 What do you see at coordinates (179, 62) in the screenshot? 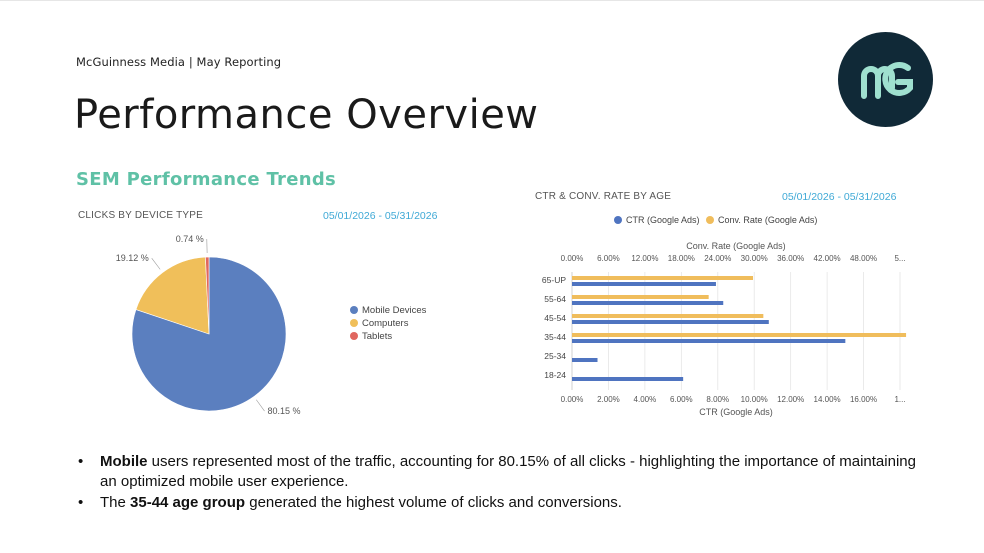
I see `report-kicker: McGuinness Media | May Reporting` at bounding box center [179, 62].